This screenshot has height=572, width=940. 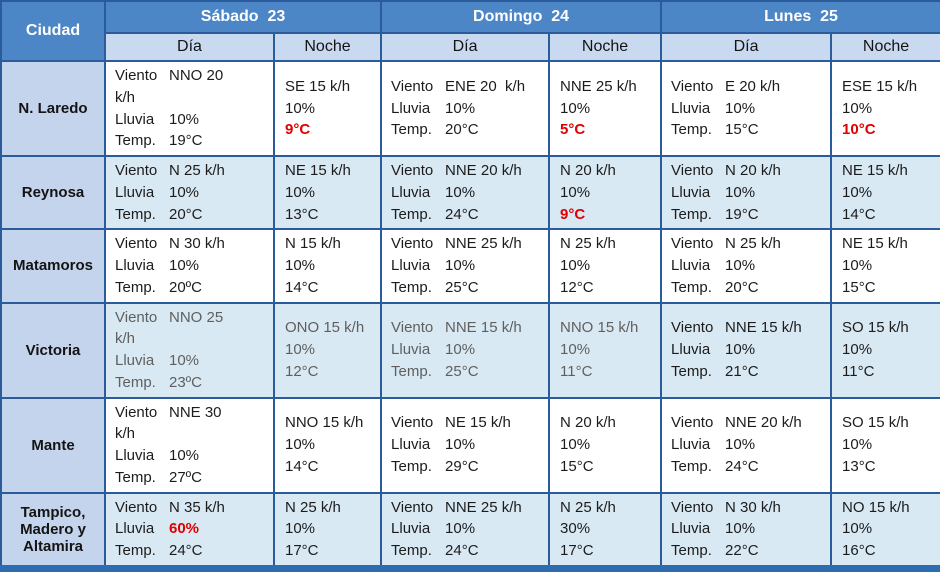 I want to click on wind-line: Viento NNO 20 k/h, so click(x=191, y=87).